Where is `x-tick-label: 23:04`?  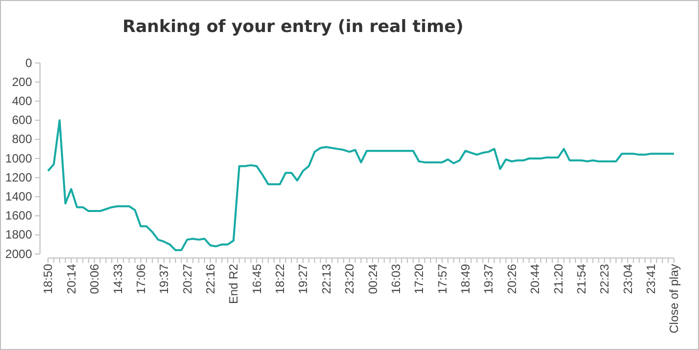
x-tick-label: 23:04 is located at coordinates (627, 279).